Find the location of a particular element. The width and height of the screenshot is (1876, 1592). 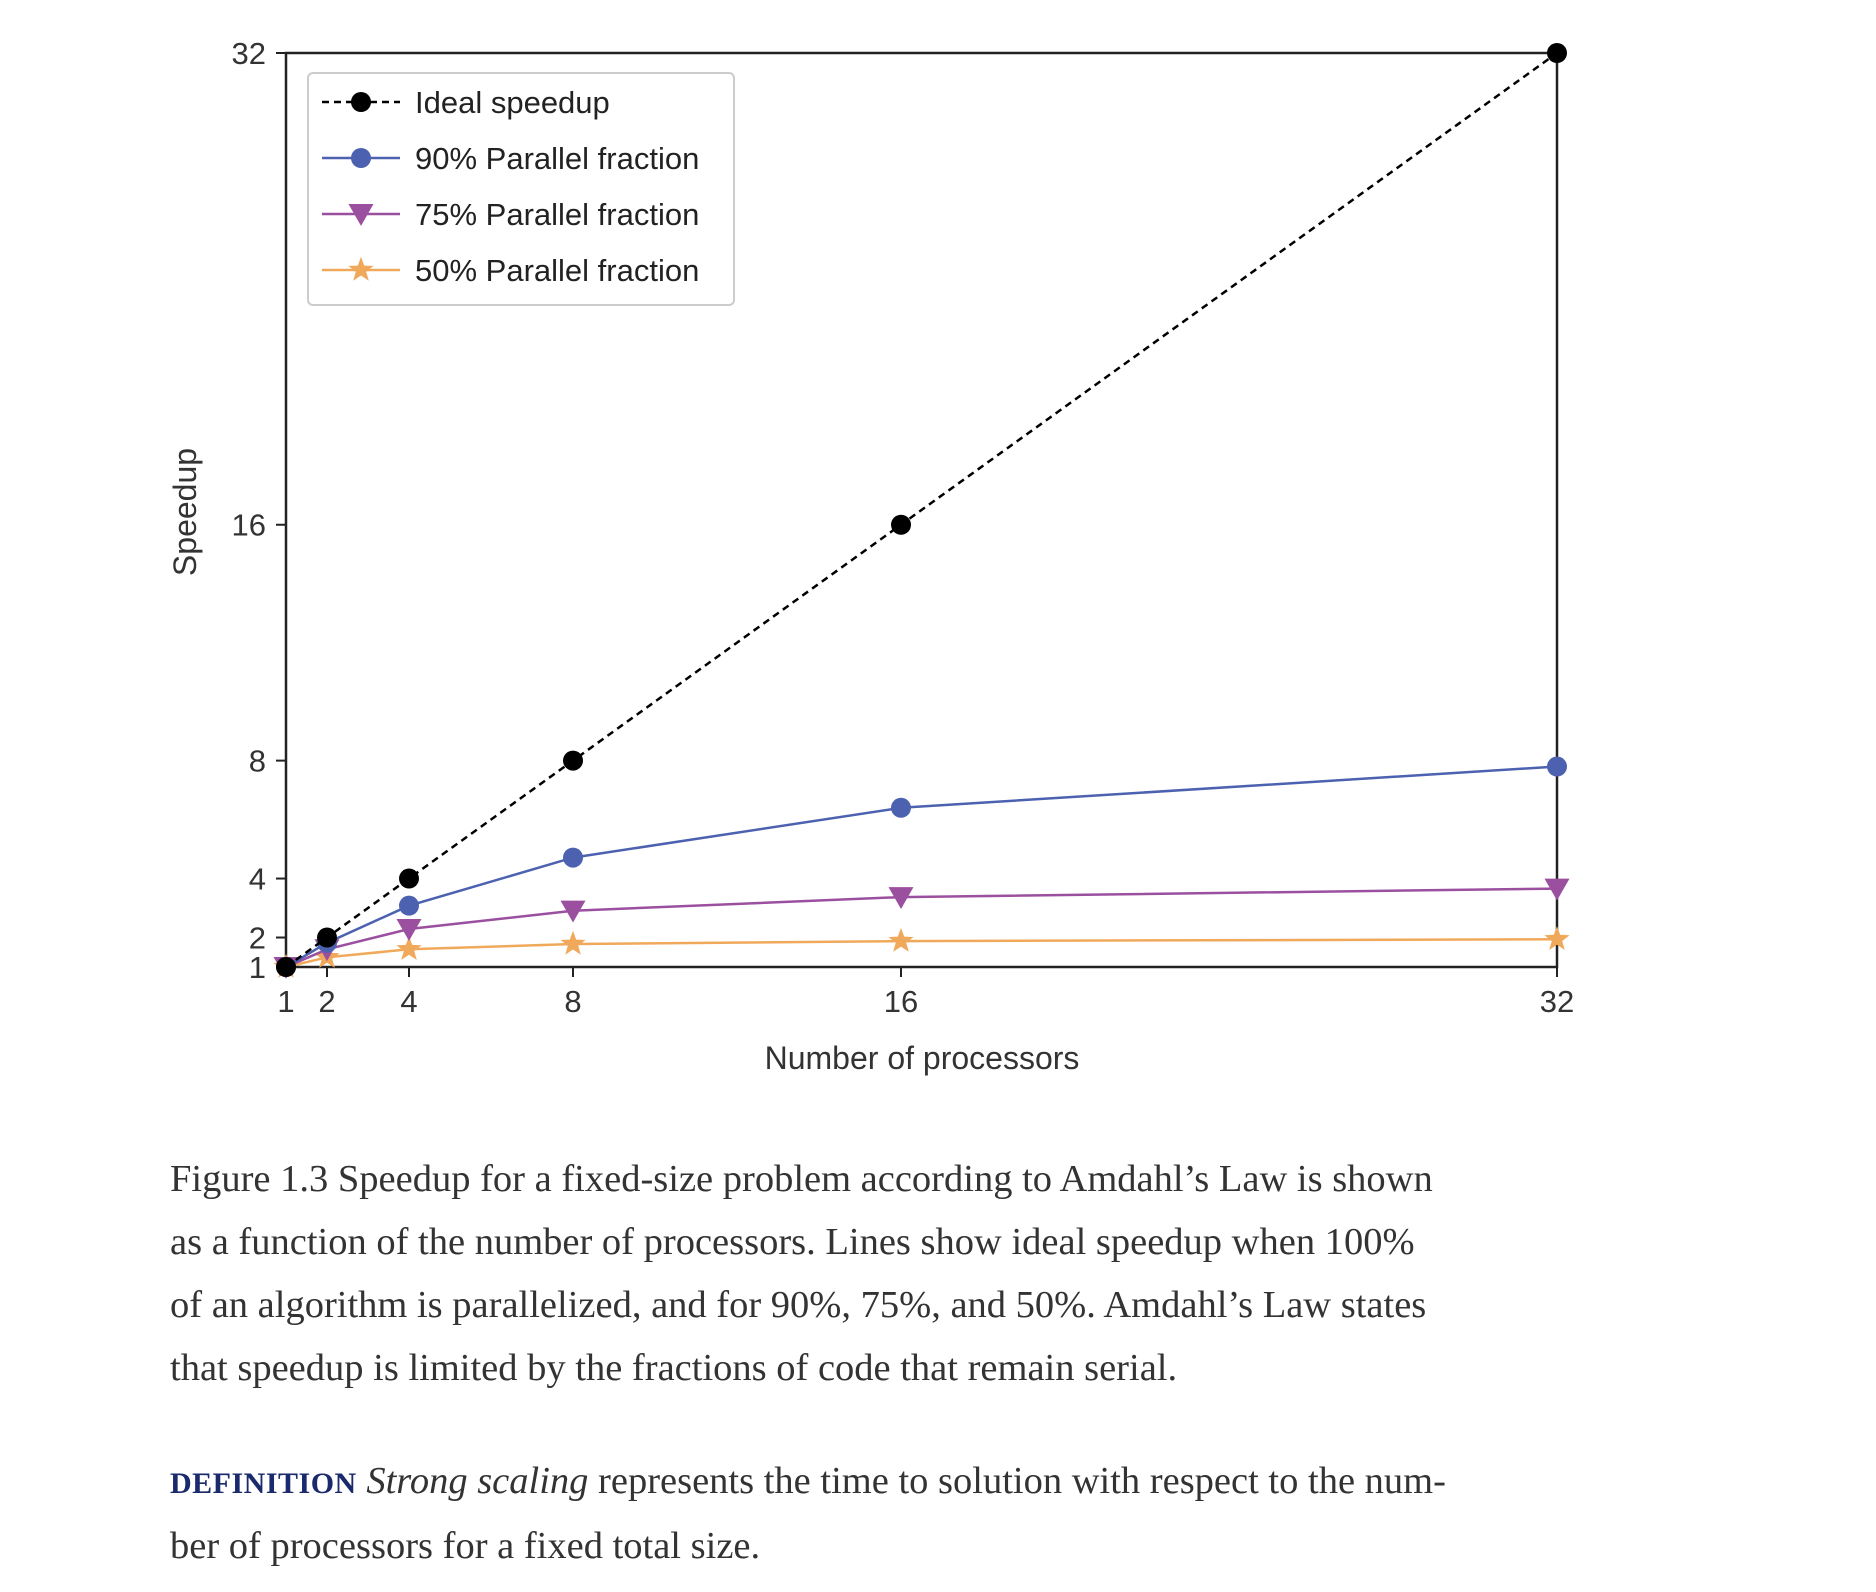

definition-term: Strong scaling is located at coordinates (477, 1481).